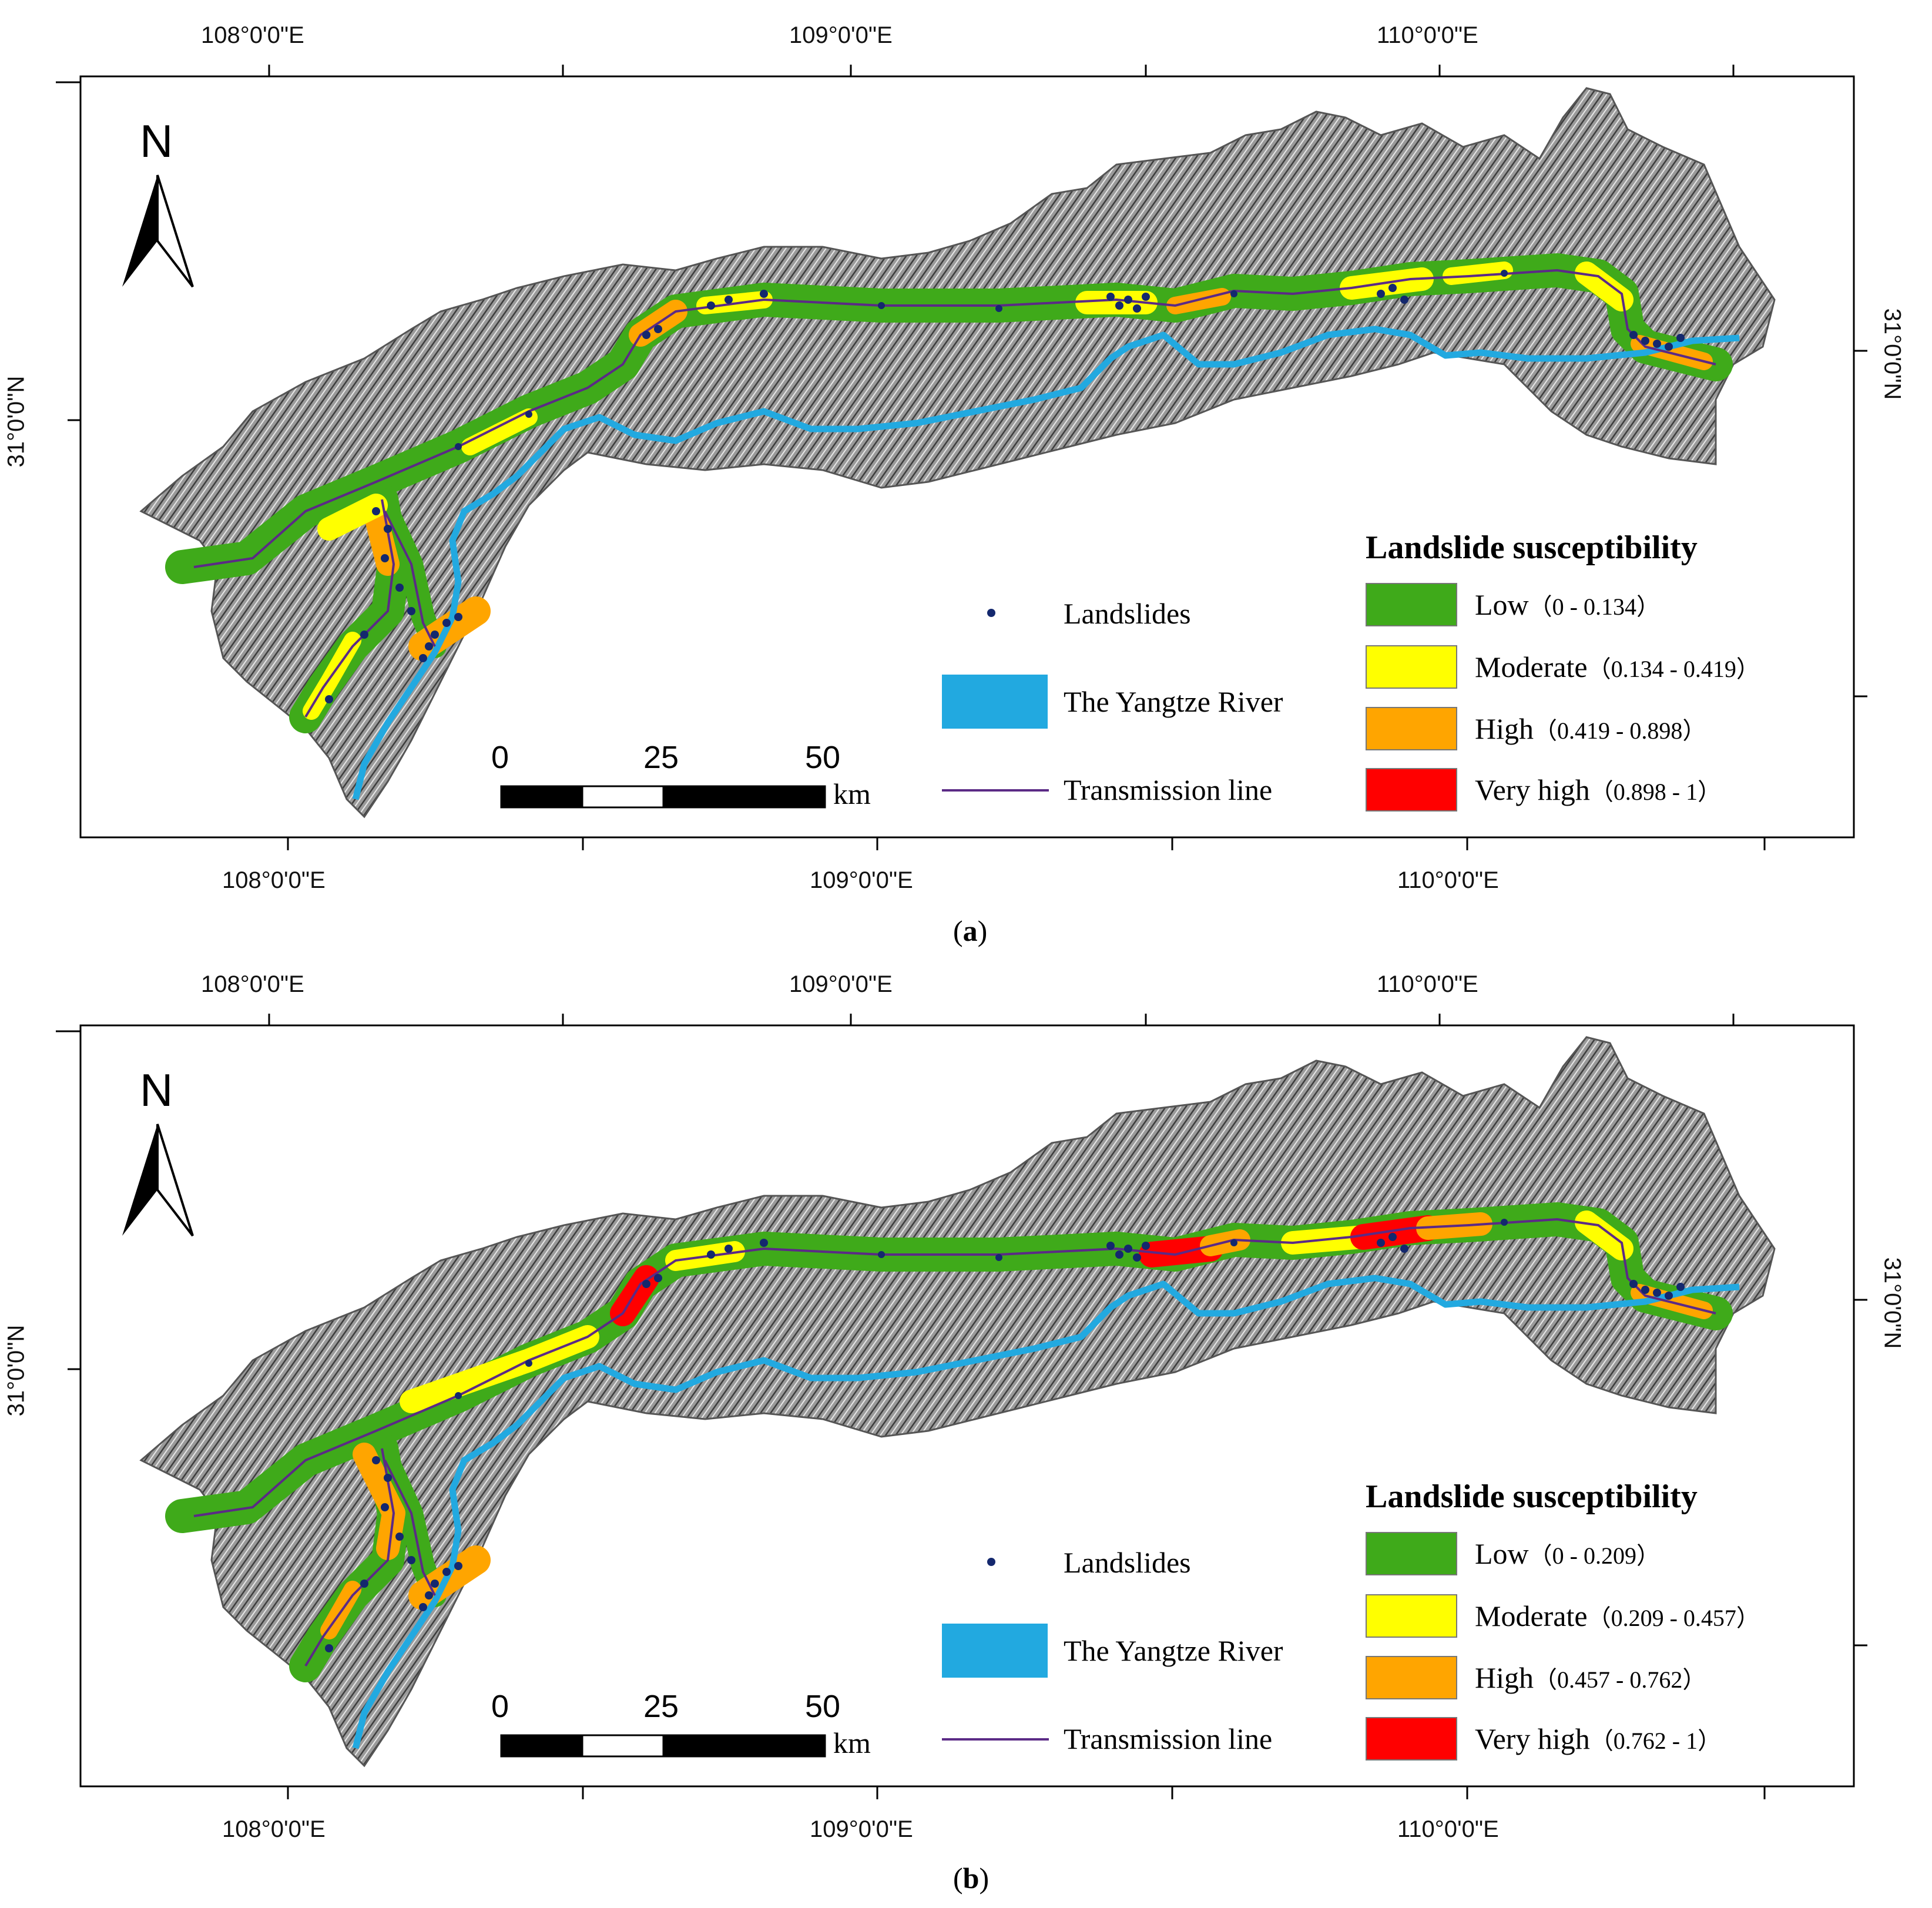 The image size is (1932, 1908). What do you see at coordinates (1591, 728) in the screenshot?
I see `legend-label-high: High（0.419 - 0.898）` at bounding box center [1591, 728].